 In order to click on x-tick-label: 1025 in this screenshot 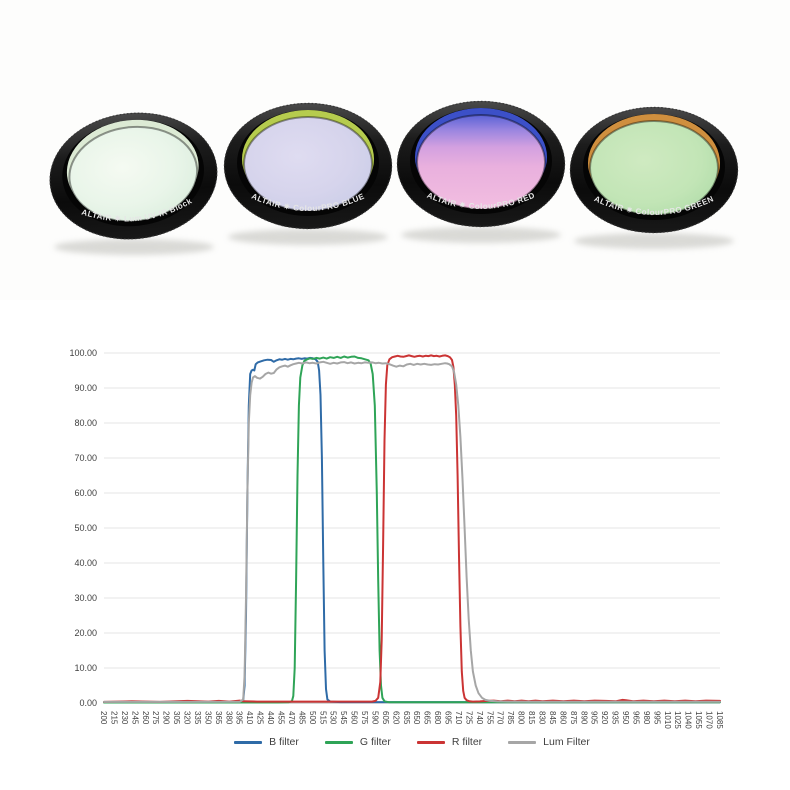, I will do `click(677, 720)`.